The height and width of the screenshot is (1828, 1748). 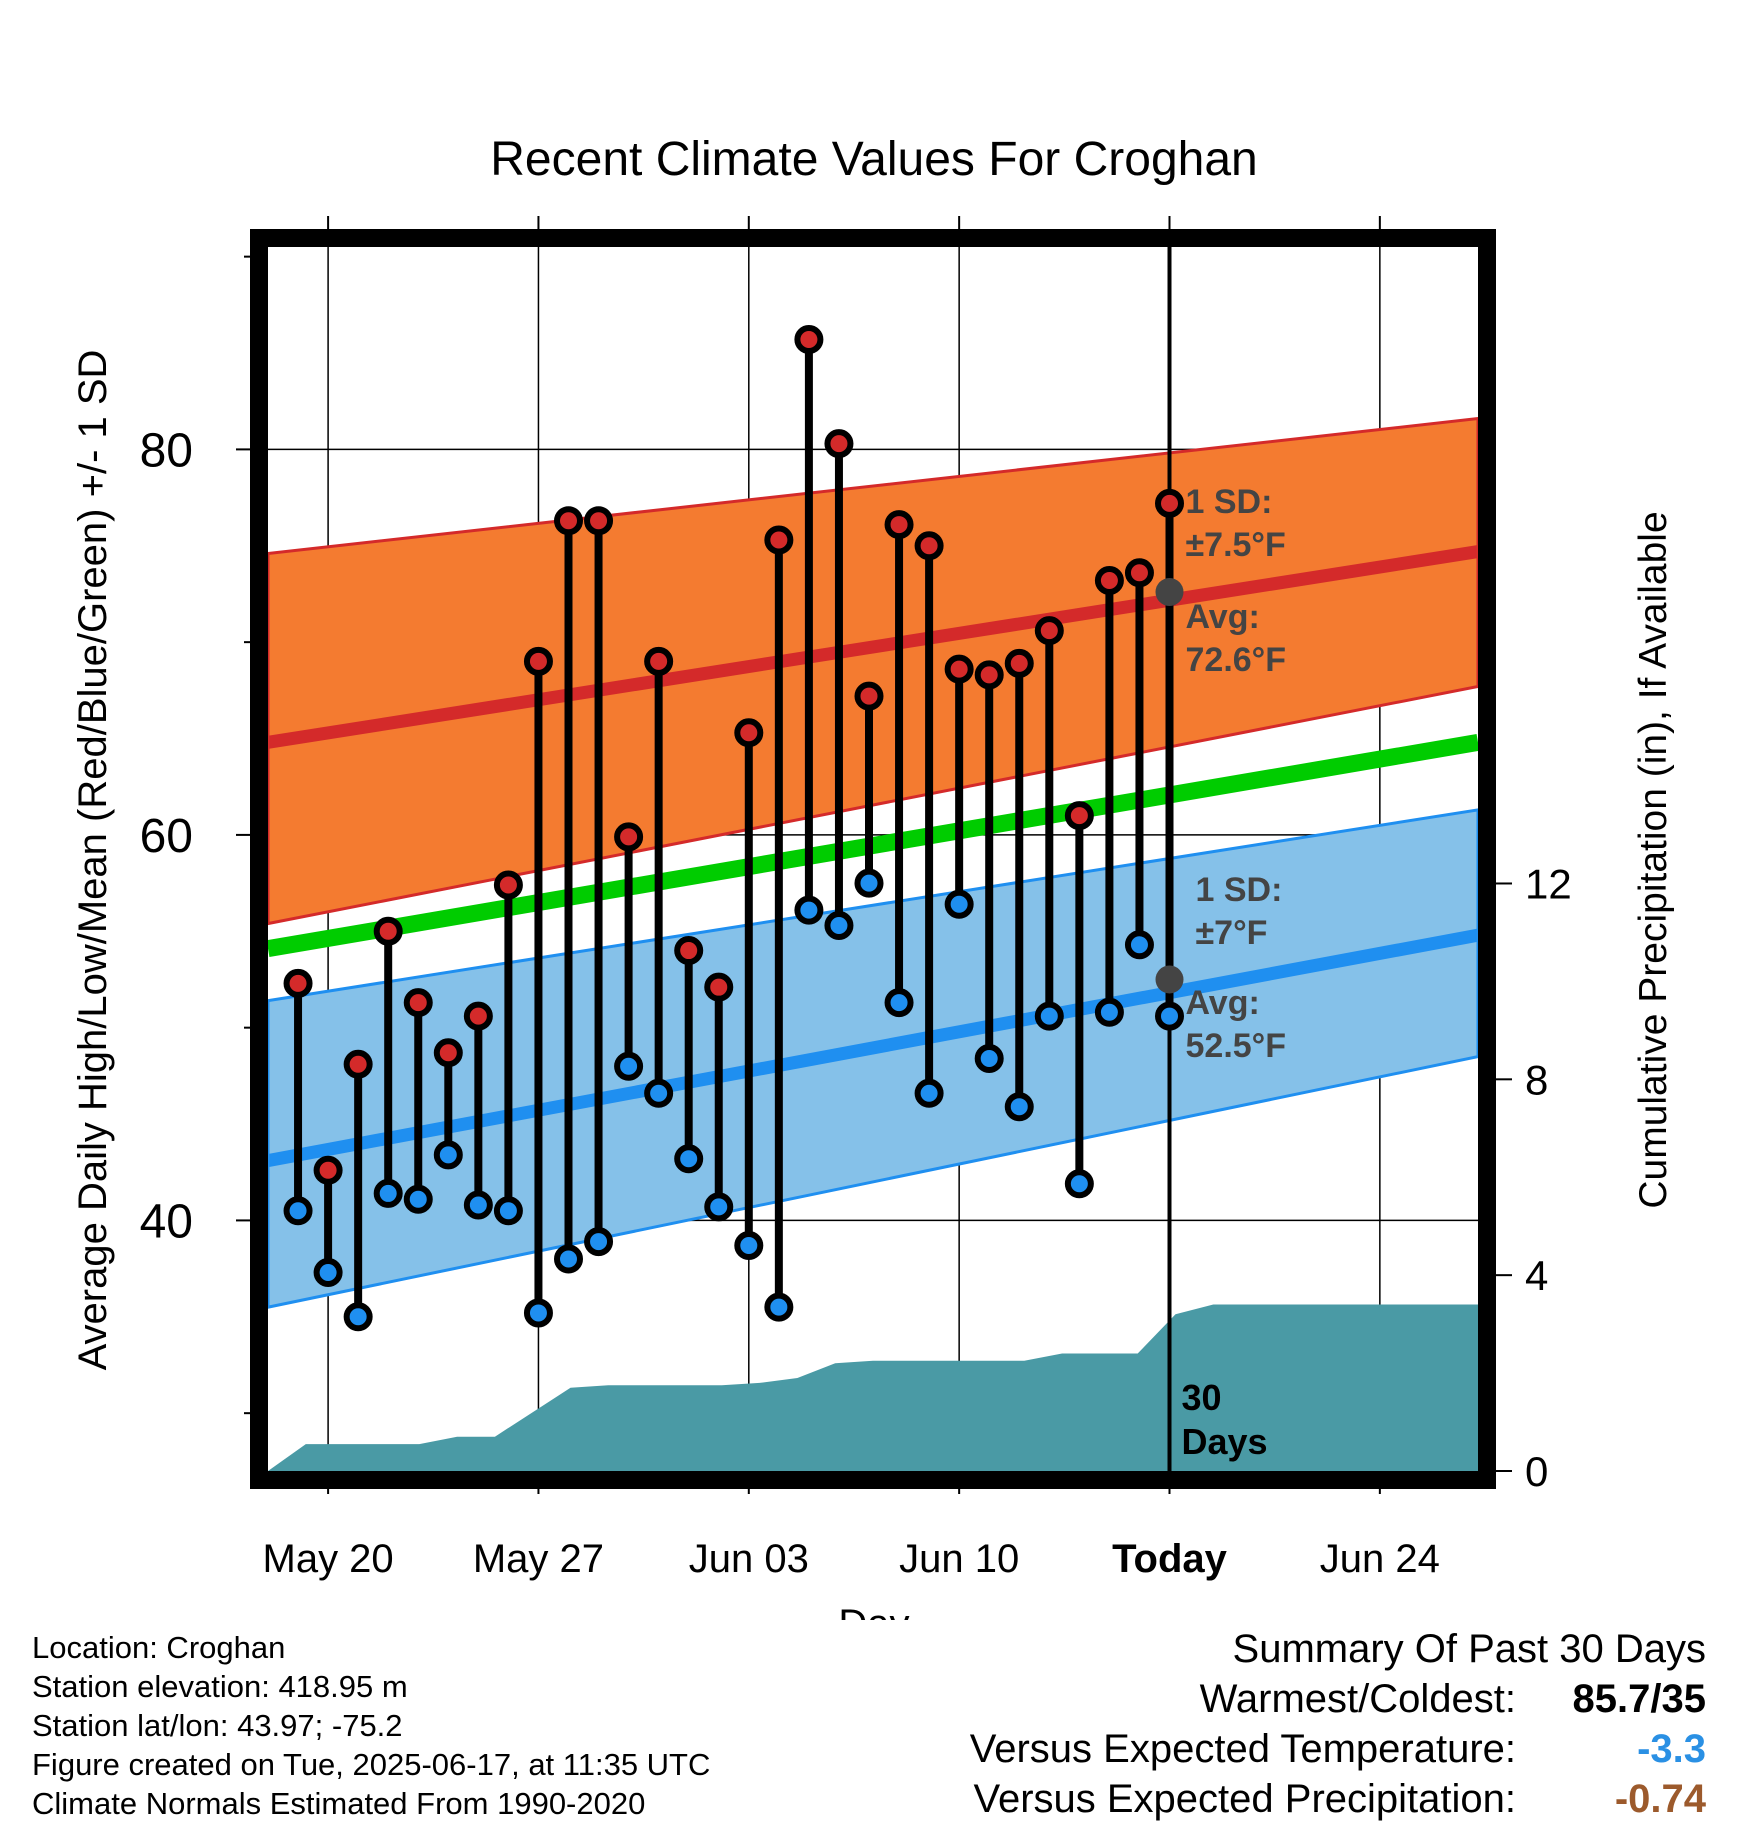 I want to click on low-avg-value: 52.5°F, so click(x=1236, y=1046).